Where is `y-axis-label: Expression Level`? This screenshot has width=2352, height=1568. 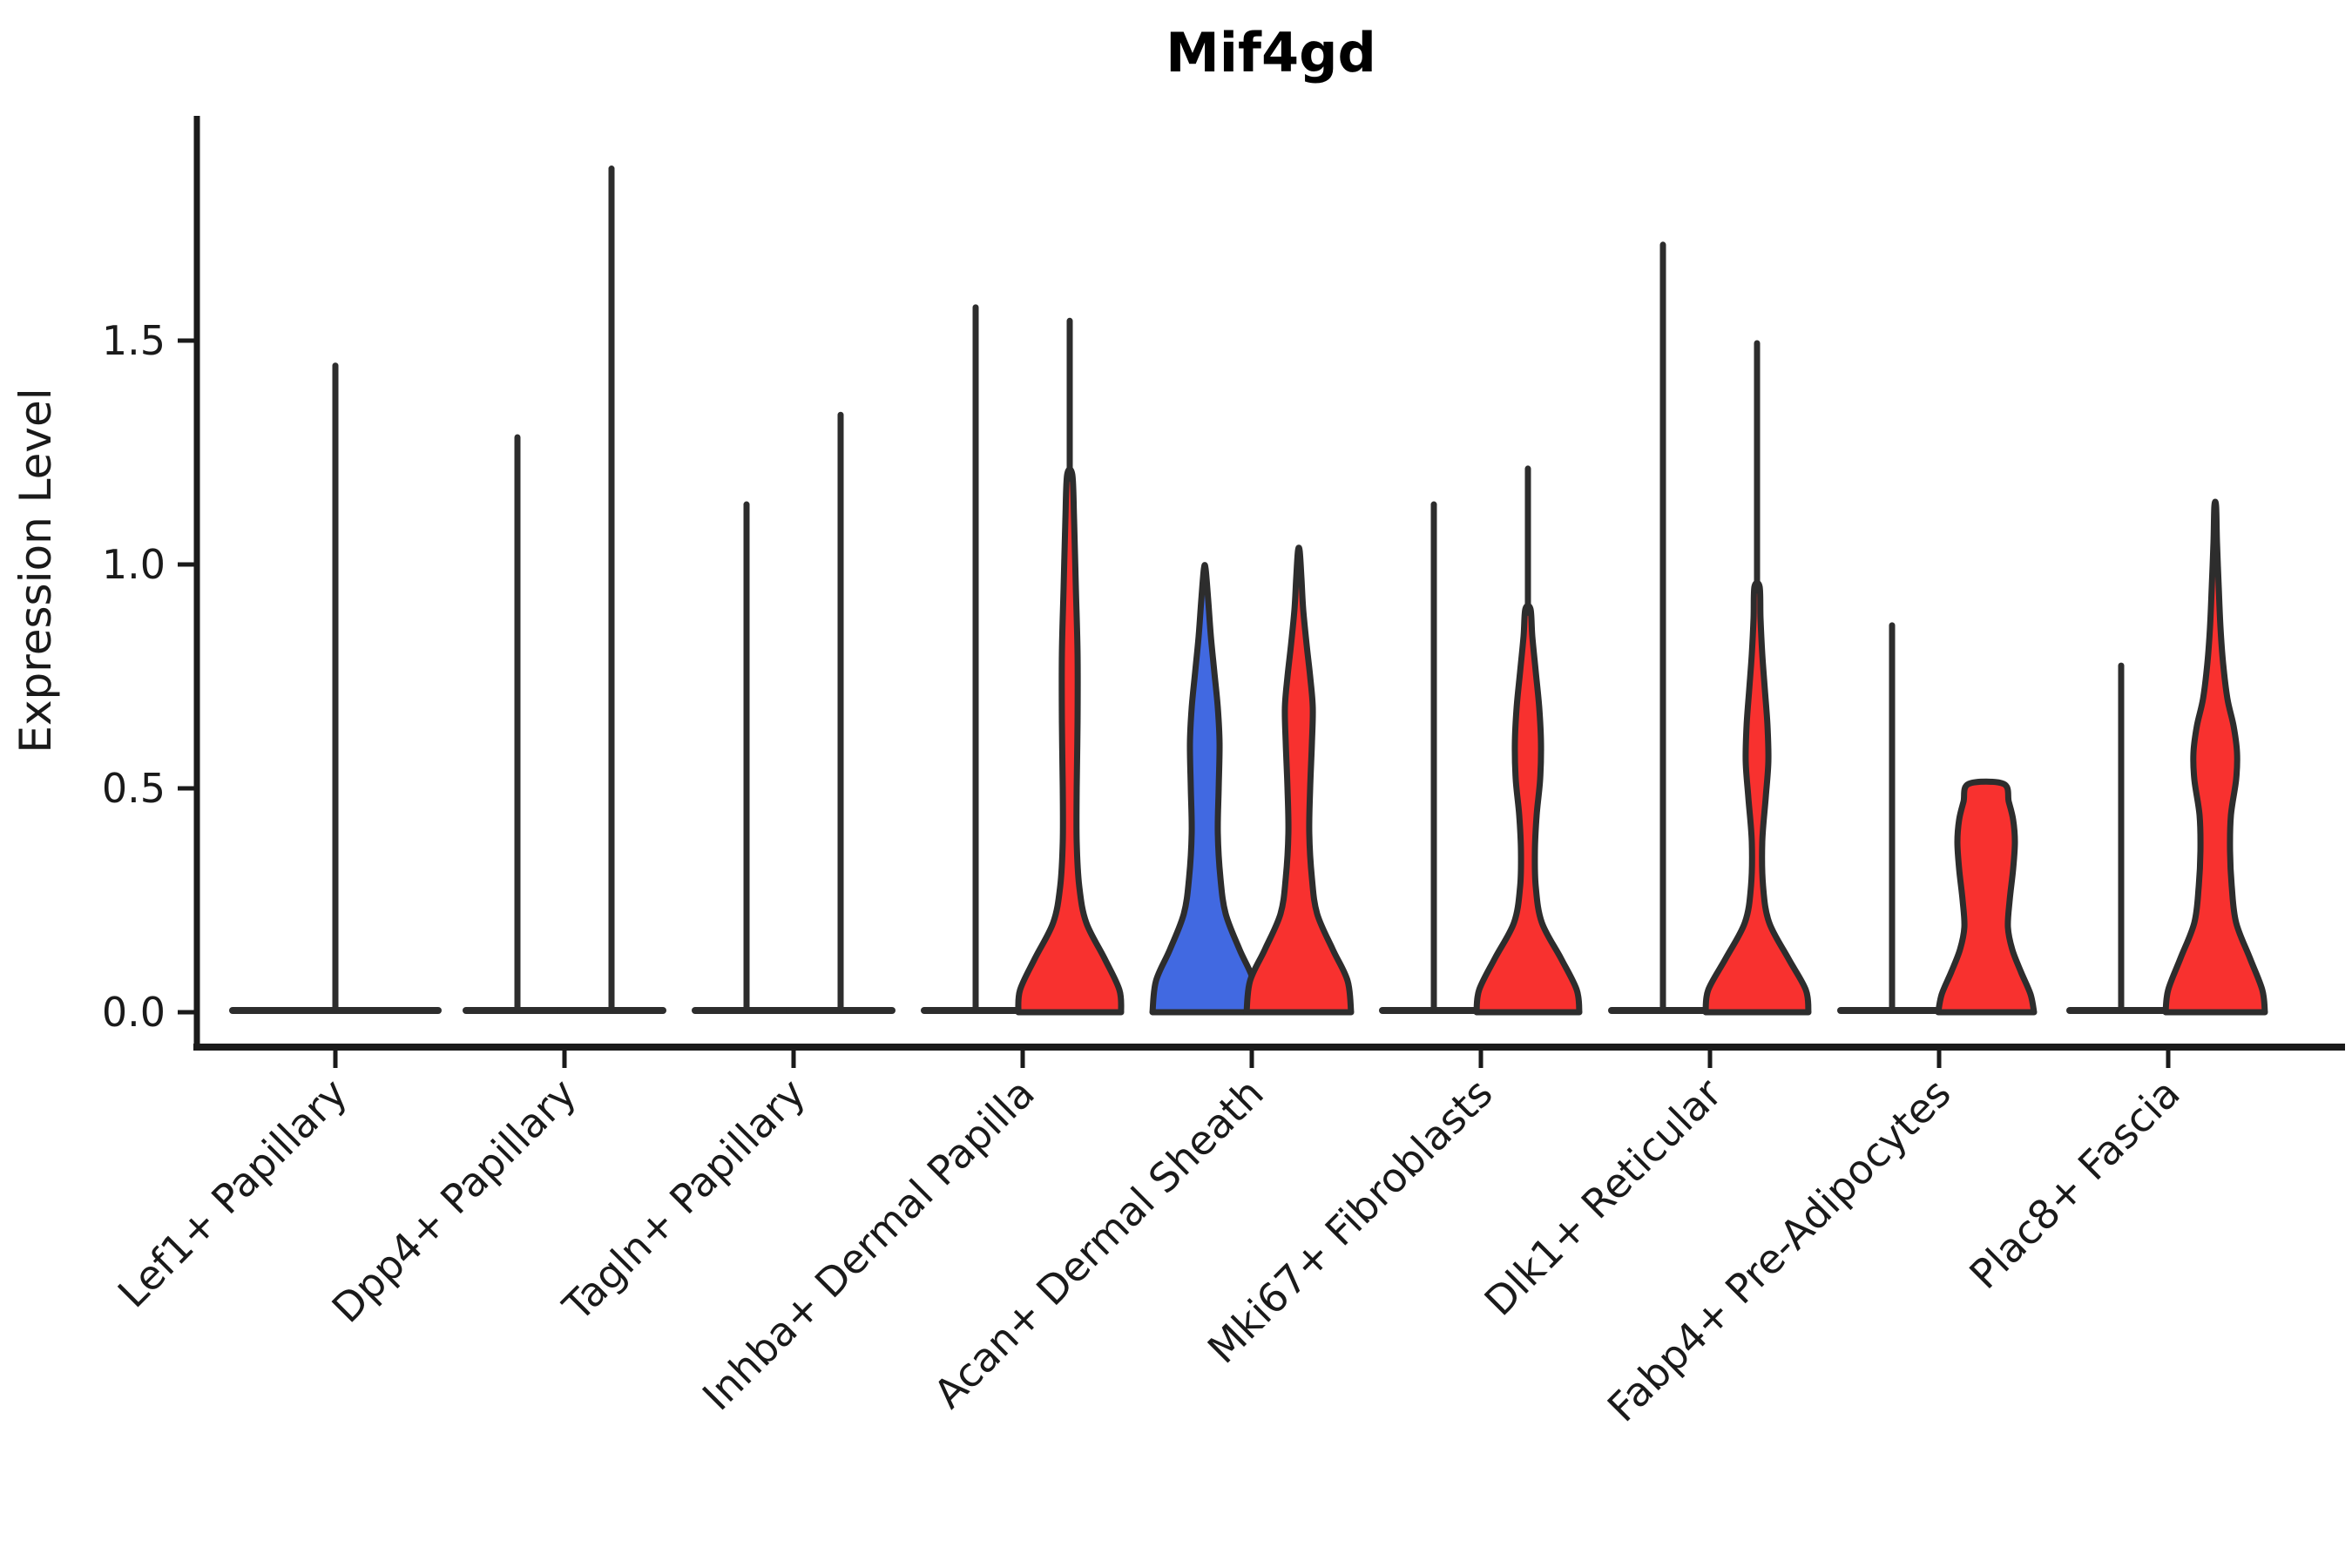
y-axis-label: Expression Level is located at coordinates (35, 570).